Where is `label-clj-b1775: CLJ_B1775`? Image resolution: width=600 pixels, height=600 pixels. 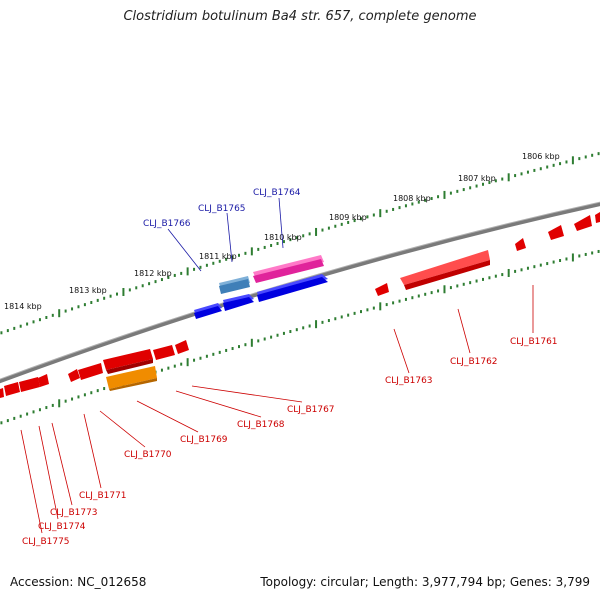
label-clj-b1775: CLJ_B1775 is located at coordinates (46, 542).